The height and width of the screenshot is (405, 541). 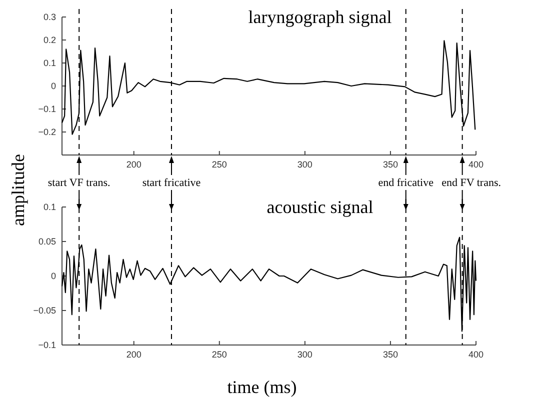 I want to click on ref-line-label: start fricative, so click(x=171, y=183).